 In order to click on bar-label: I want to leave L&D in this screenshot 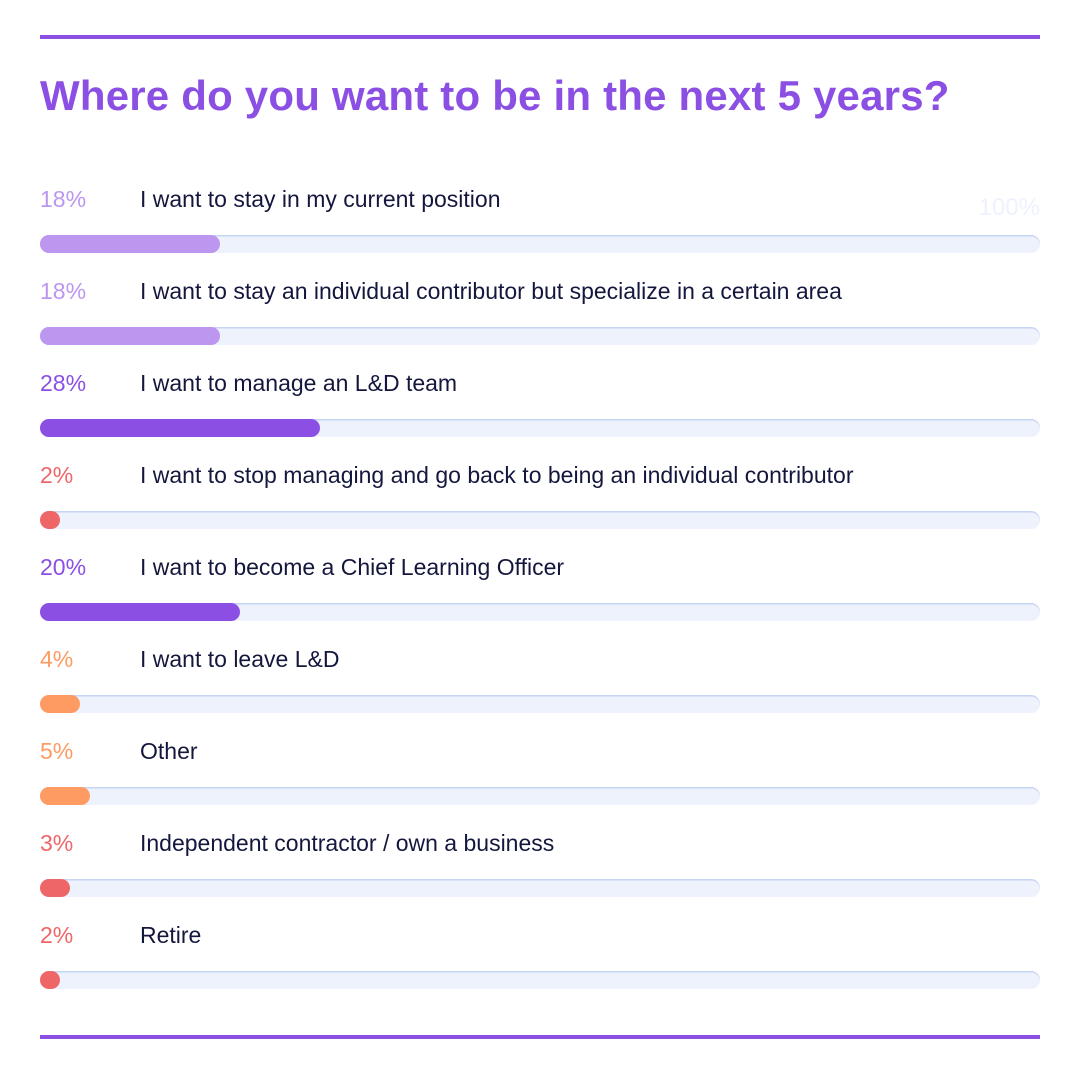, I will do `click(240, 659)`.